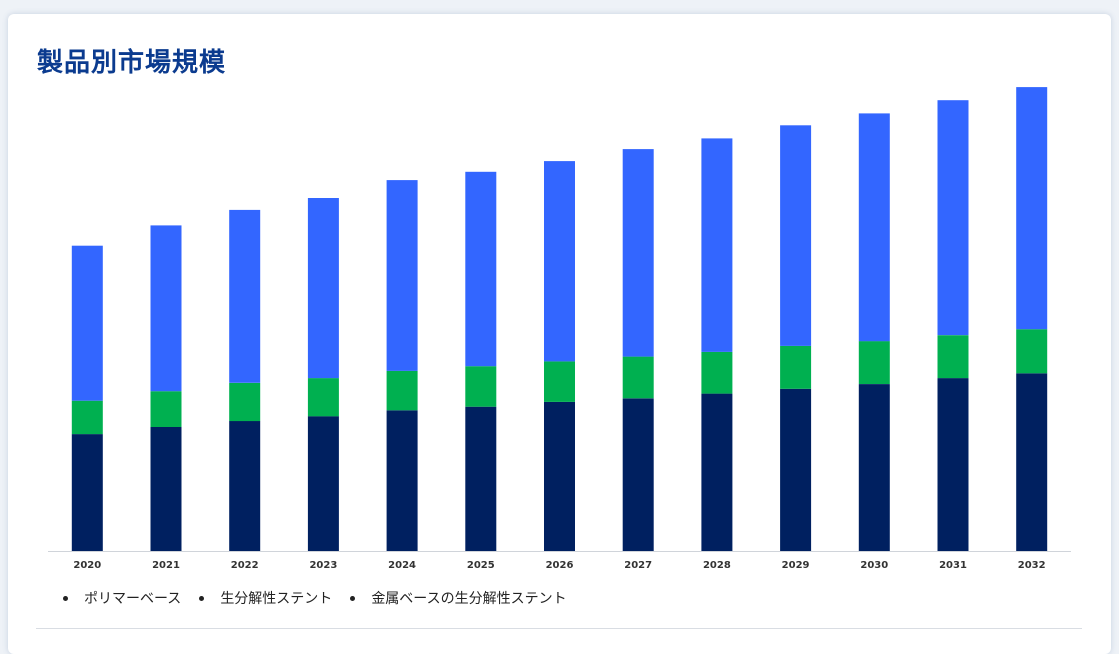 Image resolution: width=1119 pixels, height=654 pixels. Describe the element at coordinates (717, 565) in the screenshot. I see `x-tick-label: 2028` at that location.